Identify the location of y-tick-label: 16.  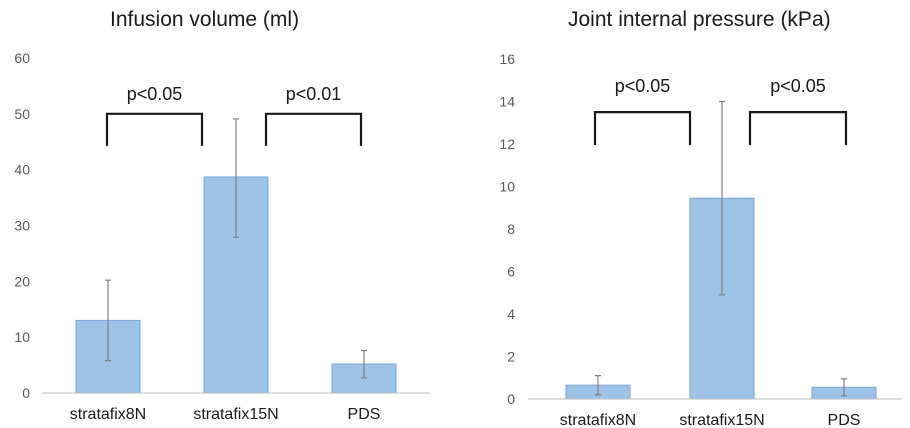
(507, 59).